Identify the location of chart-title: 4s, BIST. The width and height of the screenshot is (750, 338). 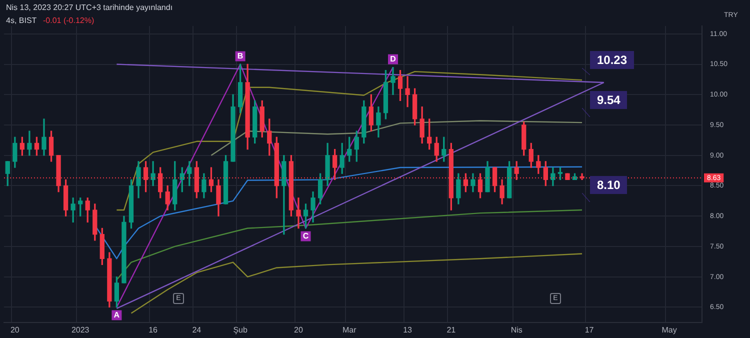
(21, 20).